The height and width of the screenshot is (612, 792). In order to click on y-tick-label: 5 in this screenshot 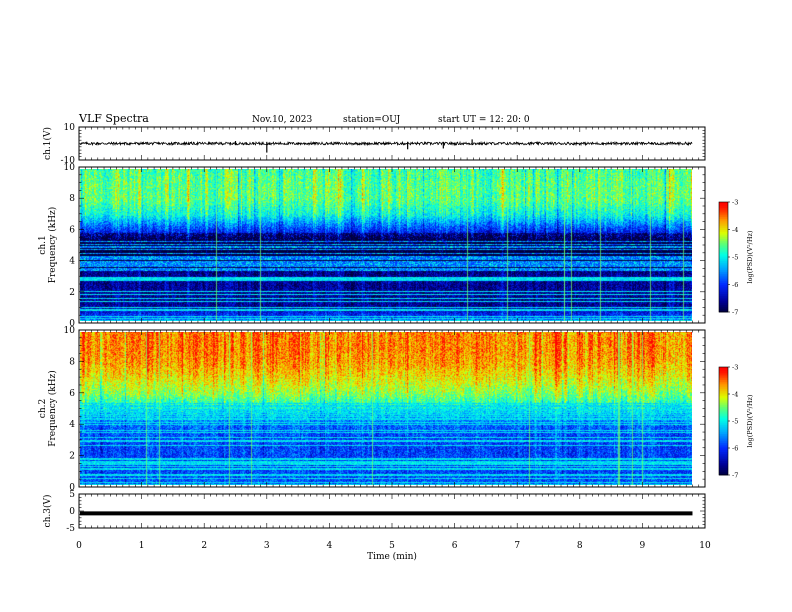, I will do `click(72, 495)`.